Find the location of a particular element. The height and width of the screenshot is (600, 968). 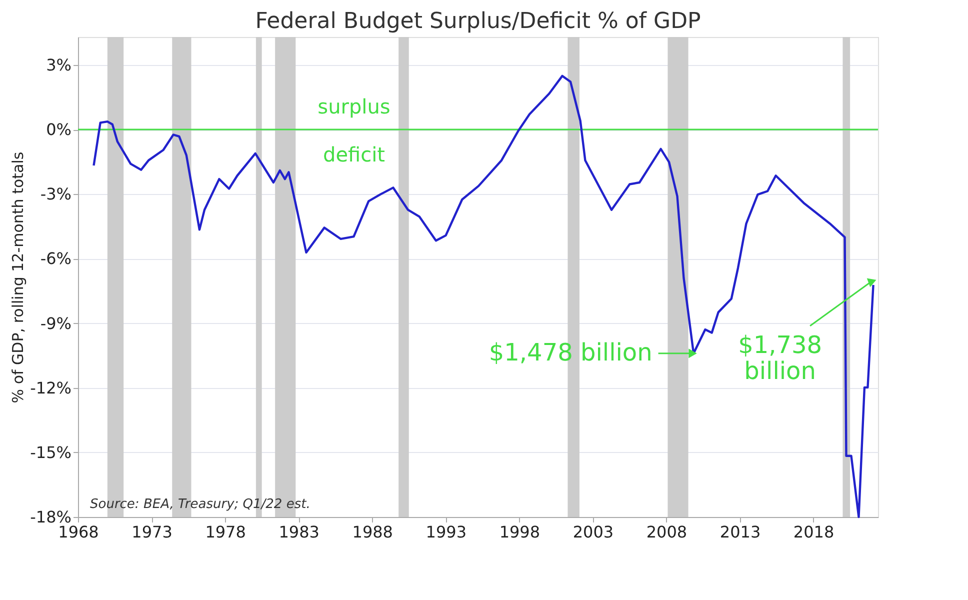

annotation: $1,738 billion is located at coordinates (780, 357).